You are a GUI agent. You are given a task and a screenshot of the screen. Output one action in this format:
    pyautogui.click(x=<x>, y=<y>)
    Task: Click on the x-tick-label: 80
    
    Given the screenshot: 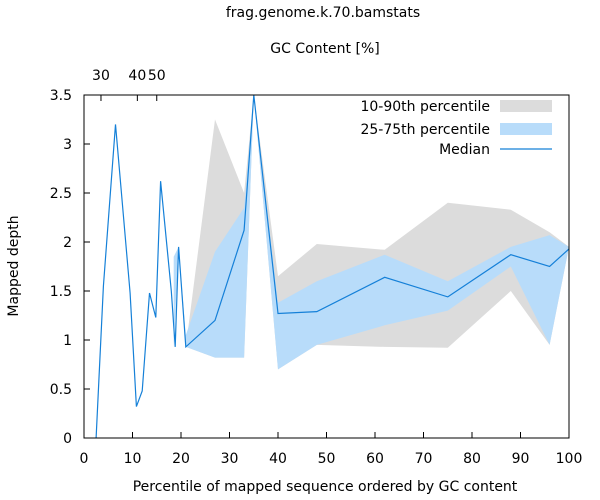 What is the action you would take?
    pyautogui.click(x=472, y=459)
    